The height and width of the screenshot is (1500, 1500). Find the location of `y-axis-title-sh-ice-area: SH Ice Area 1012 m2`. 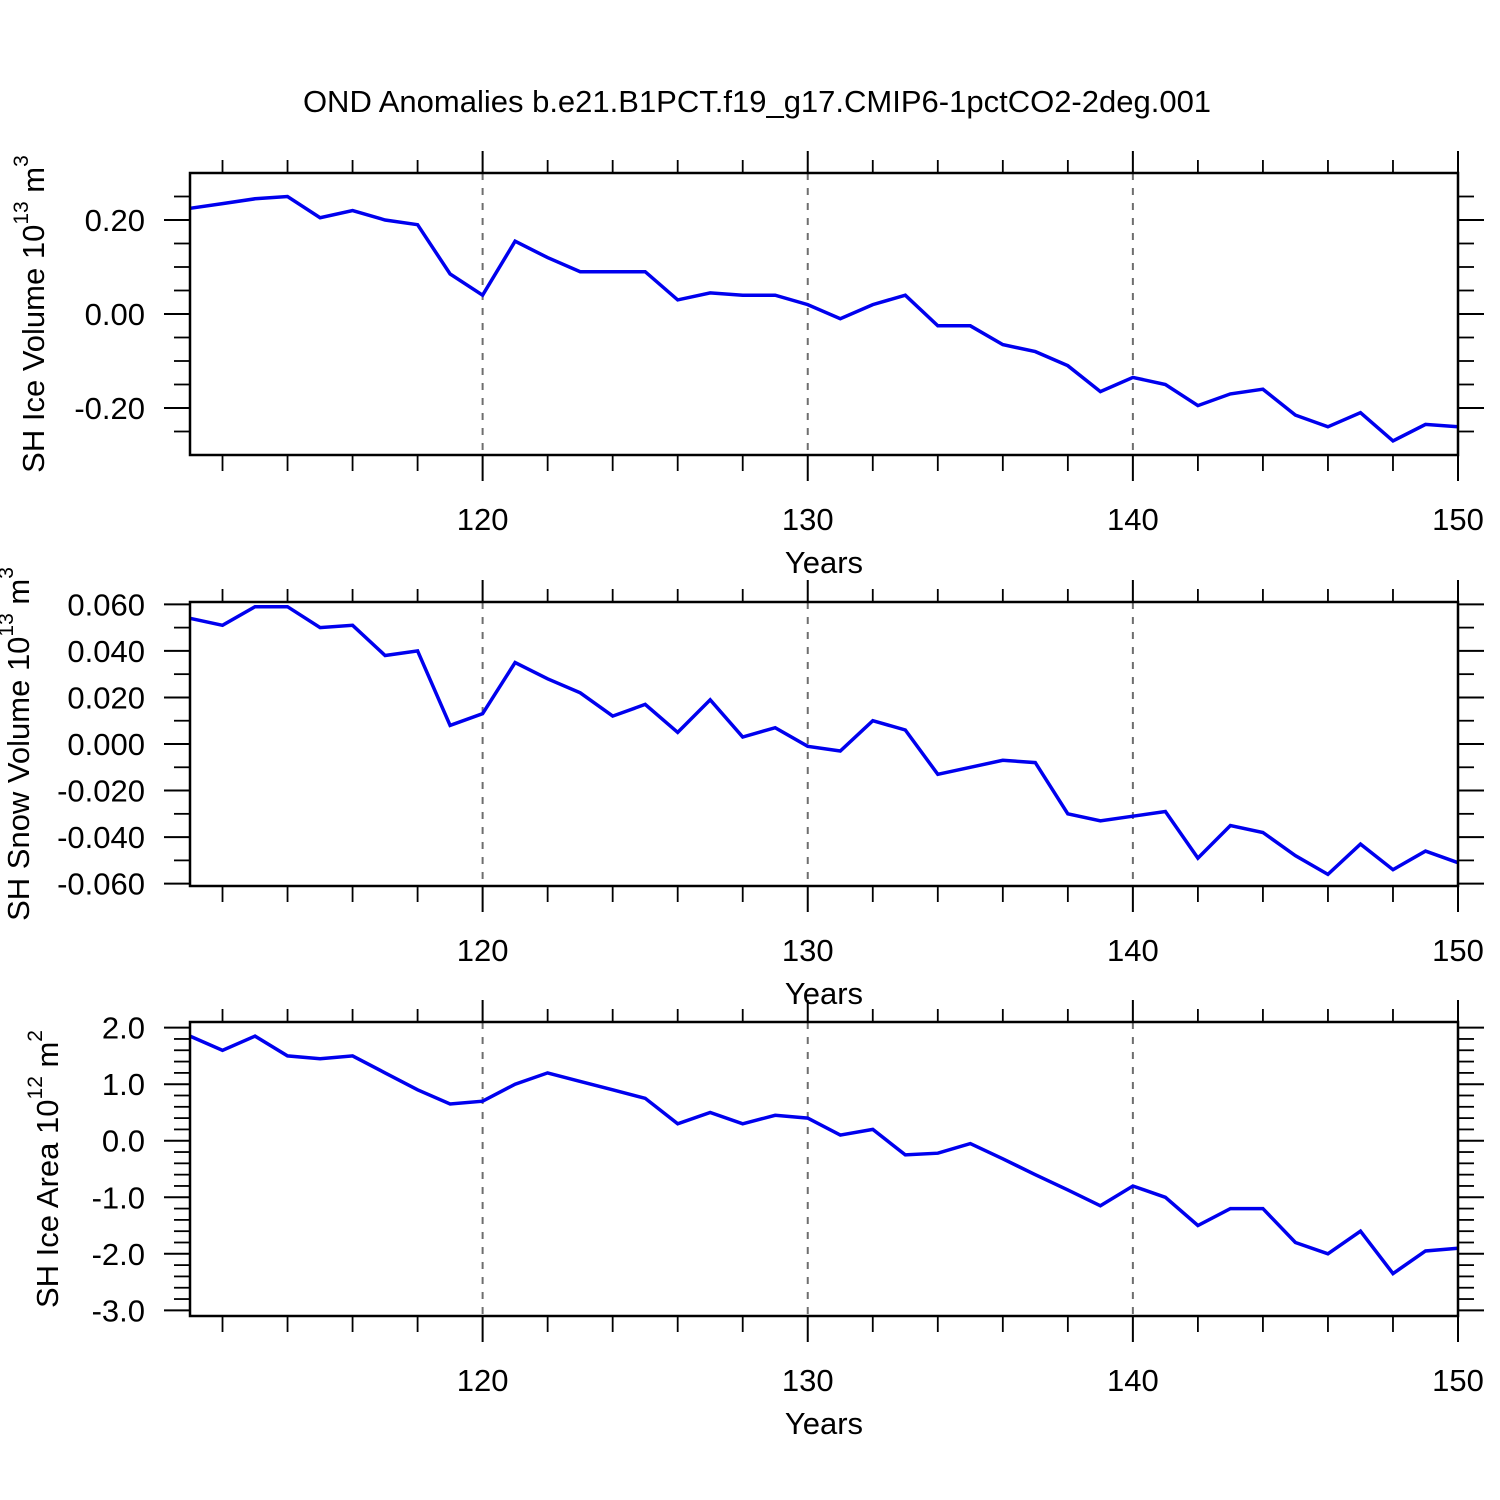

y-axis-title-sh-ice-area: SH Ice Area 1012 m2 is located at coordinates (44, 1169).